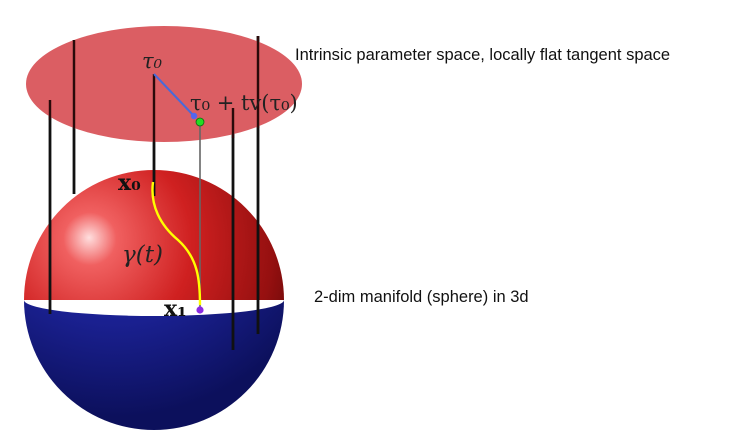  Describe the element at coordinates (175, 309) in the screenshot. I see `label-x1: x₁` at that location.